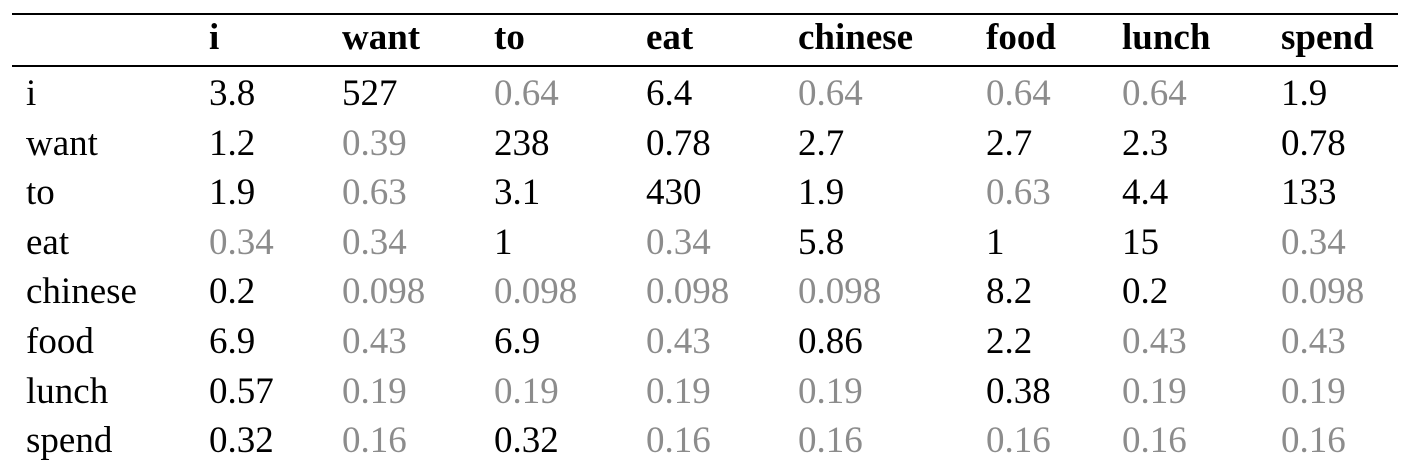  I want to click on cell-value: 5.8, so click(821, 242).